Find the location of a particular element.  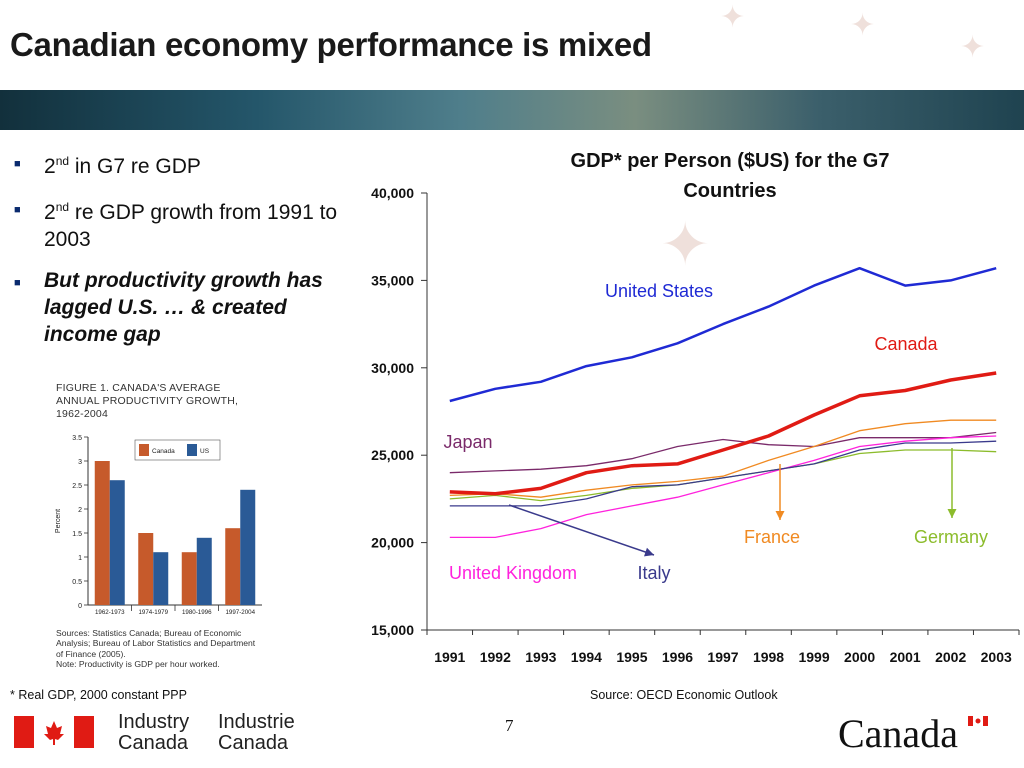

y-tick-label: 30,000 is located at coordinates (392, 368).